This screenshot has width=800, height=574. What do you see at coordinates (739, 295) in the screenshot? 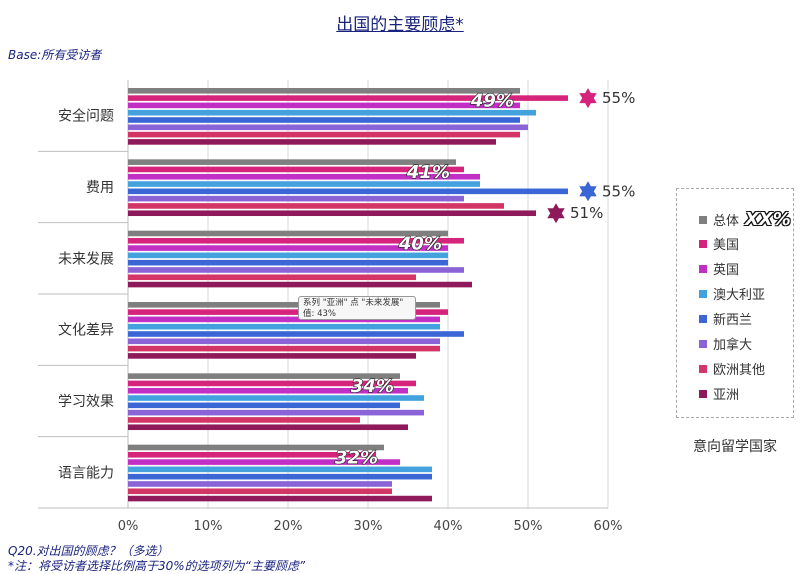
I see `legend-label: 澳大利亚` at bounding box center [739, 295].